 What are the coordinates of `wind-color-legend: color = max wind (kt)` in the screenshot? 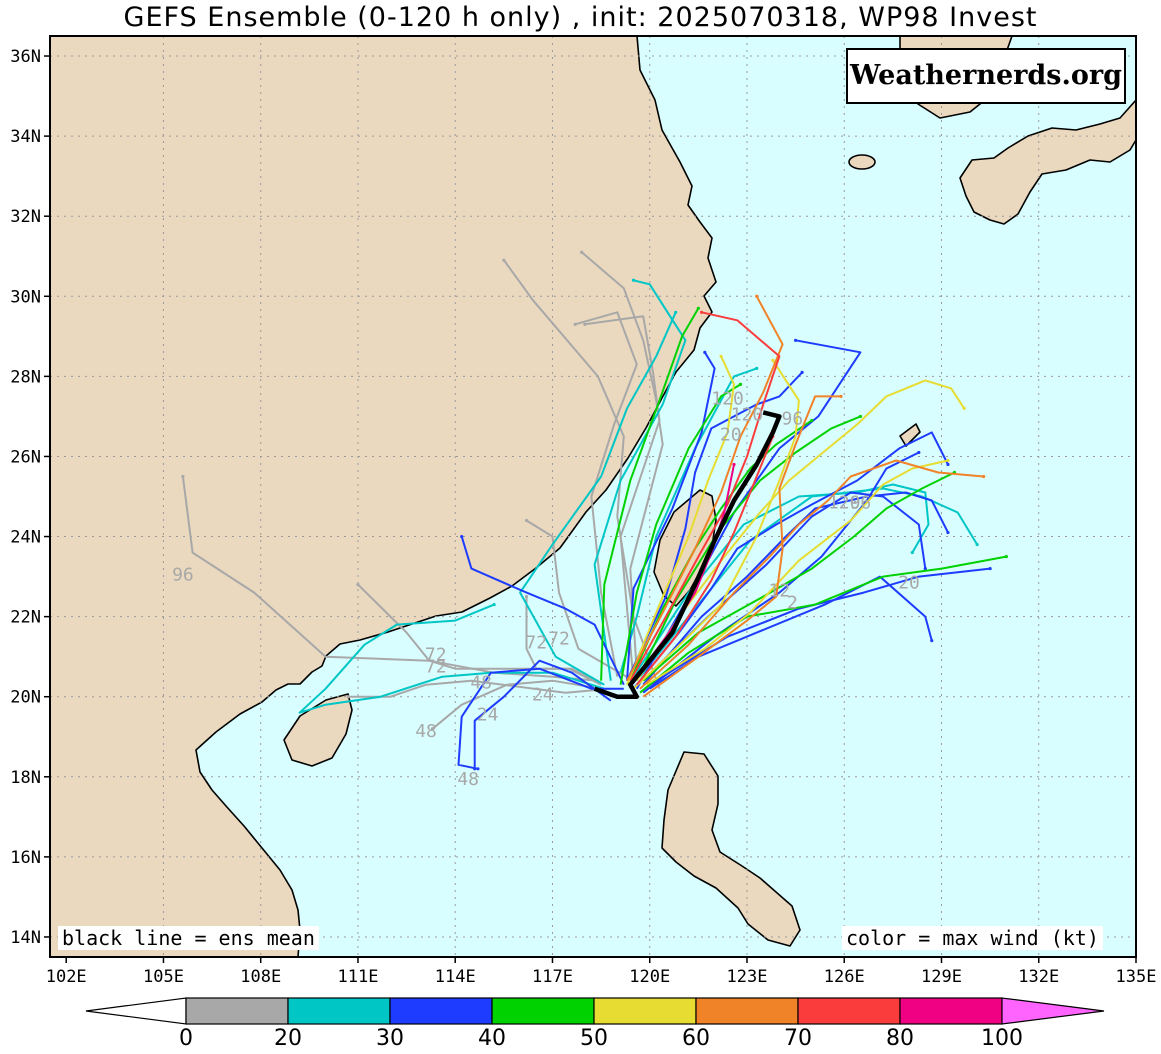 It's located at (972, 938).